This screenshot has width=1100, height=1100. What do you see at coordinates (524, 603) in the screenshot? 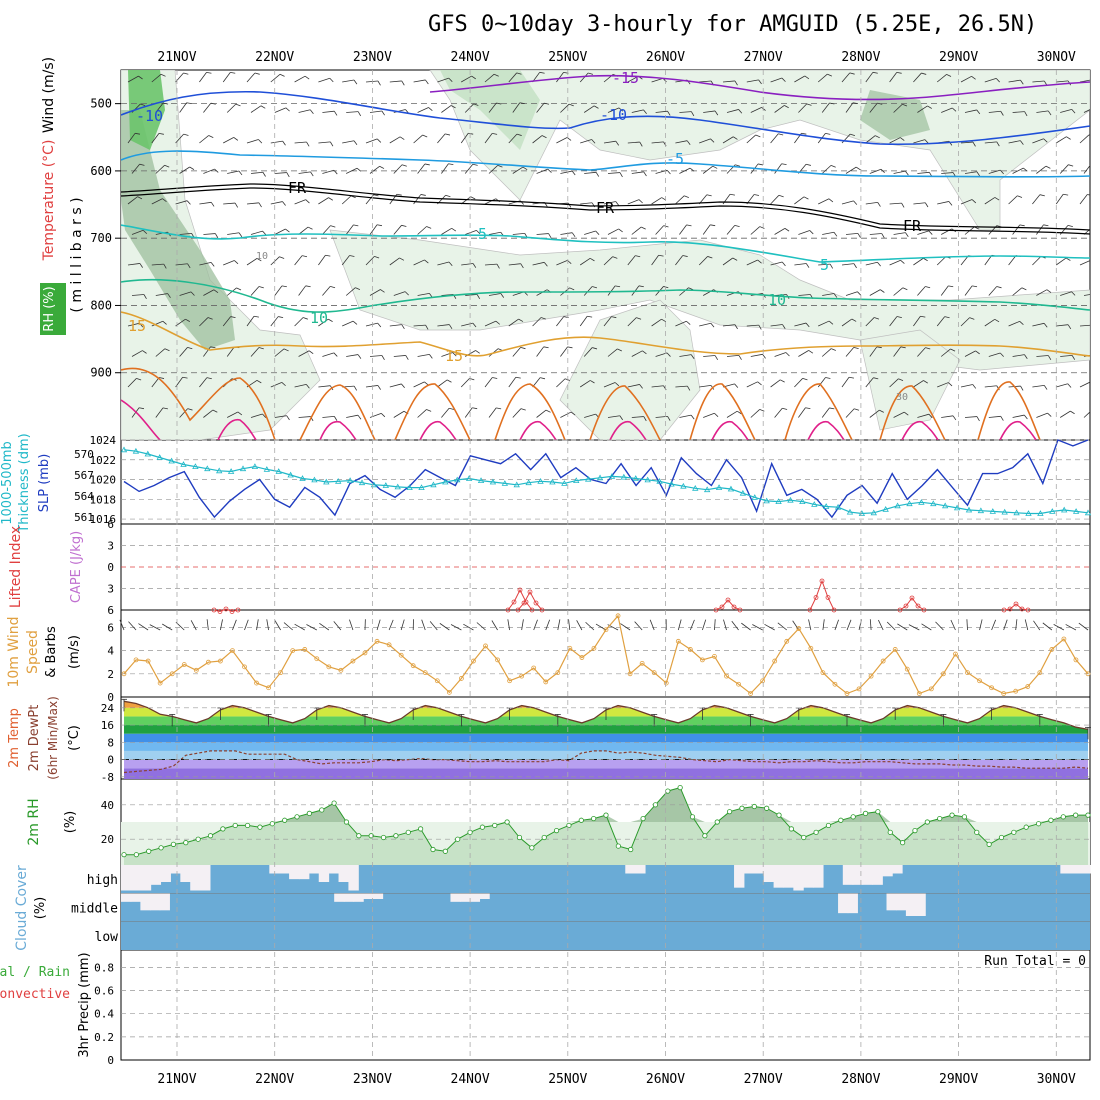
I see `li-marker` at bounding box center [524, 603].